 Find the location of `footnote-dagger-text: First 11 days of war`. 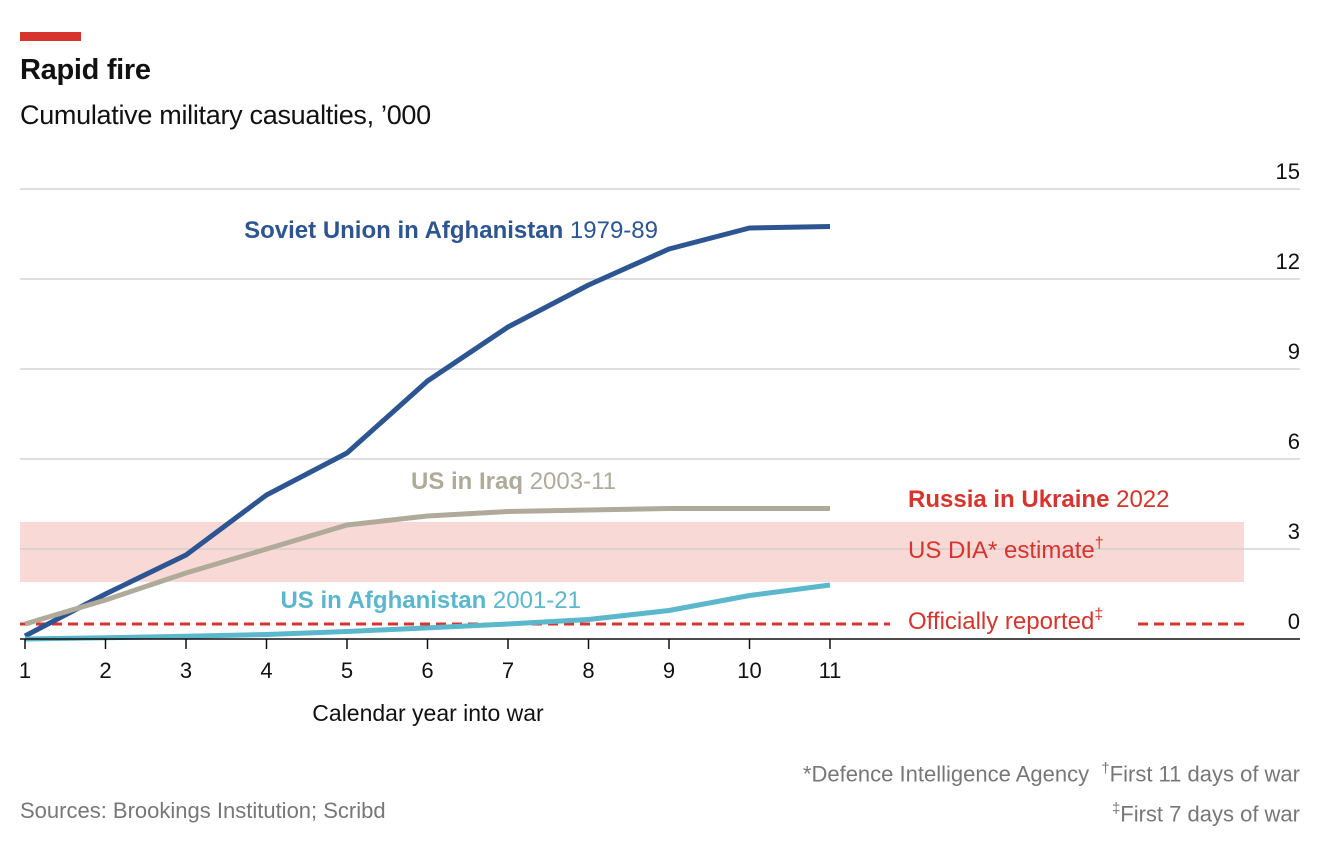

footnote-dagger-text: First 11 days of war is located at coordinates (1204, 774).